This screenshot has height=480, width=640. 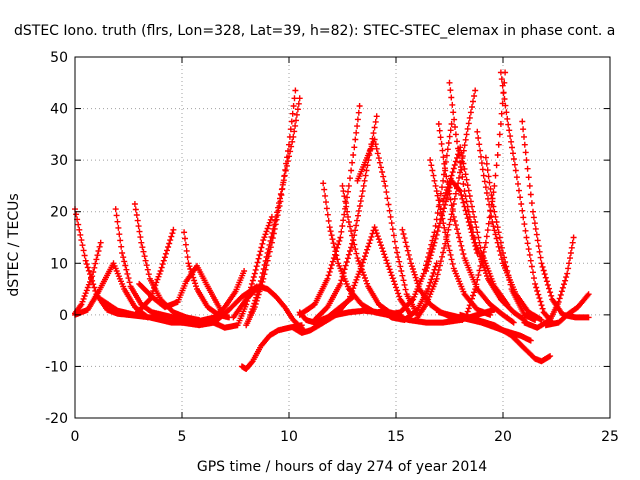 What do you see at coordinates (289, 437) in the screenshot?
I see `x-tick-label: 10` at bounding box center [289, 437].